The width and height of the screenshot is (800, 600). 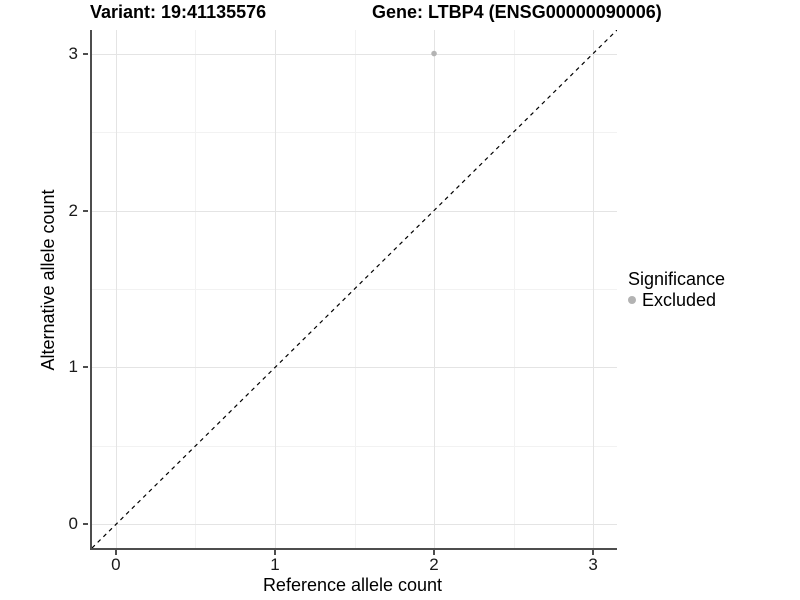 What do you see at coordinates (73, 210) in the screenshot?
I see `y-tick-label: 2` at bounding box center [73, 210].